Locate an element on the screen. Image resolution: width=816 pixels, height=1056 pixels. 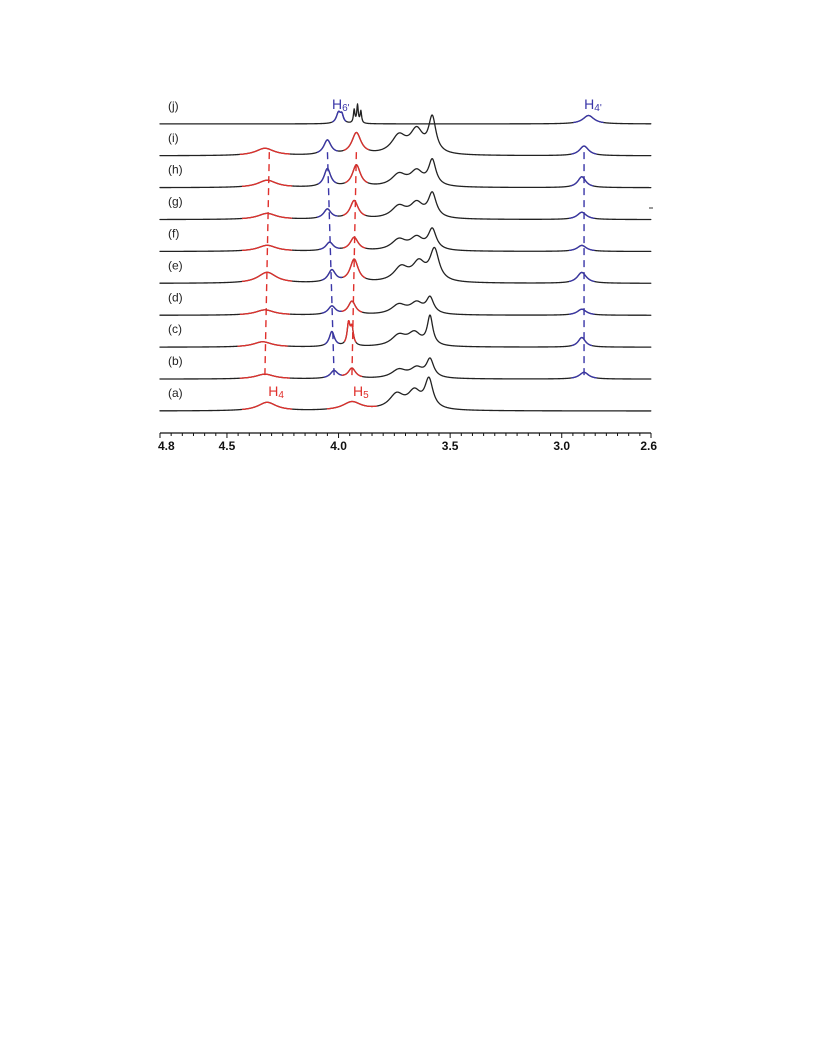
trace-label-e: (e) is located at coordinates (175, 265).